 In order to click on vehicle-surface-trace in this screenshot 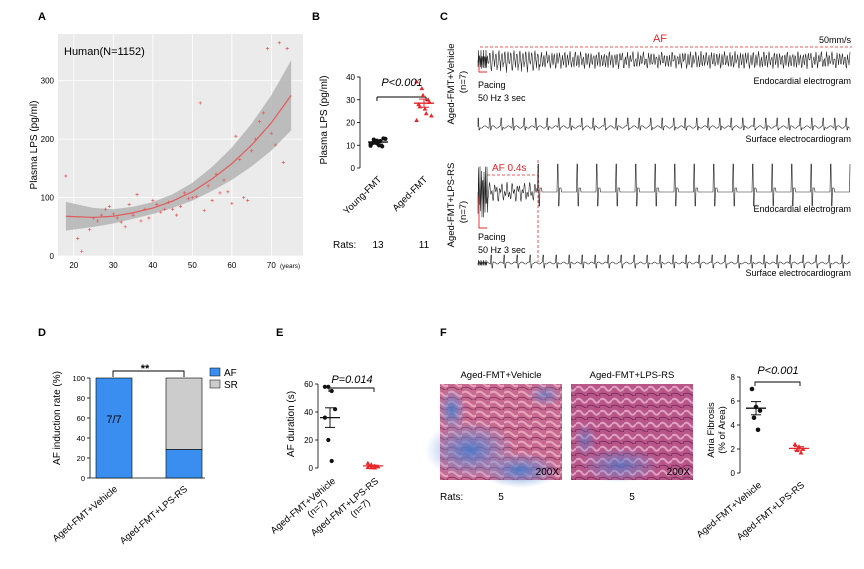, I will do `click(664, 124)`.